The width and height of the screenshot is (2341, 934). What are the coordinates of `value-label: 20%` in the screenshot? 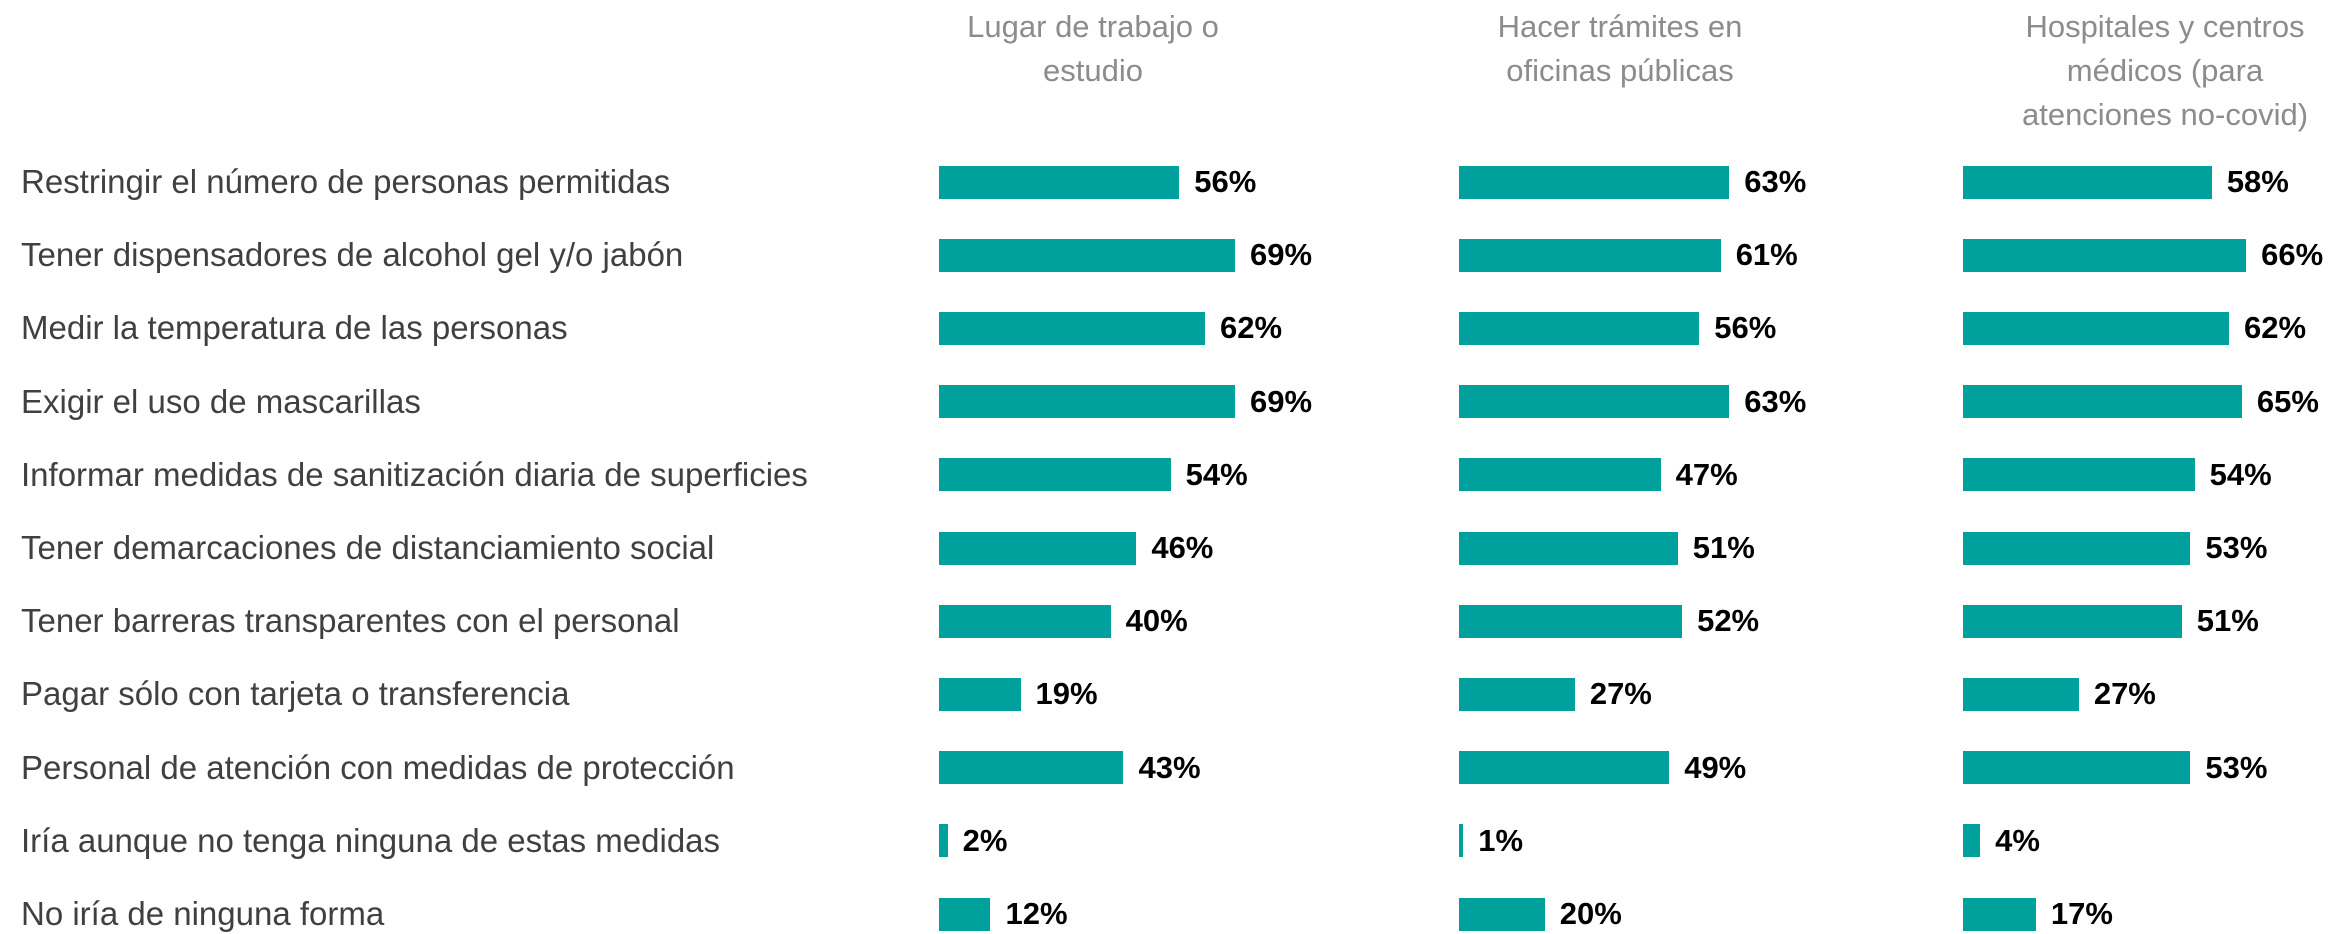 It's located at (1590, 913).